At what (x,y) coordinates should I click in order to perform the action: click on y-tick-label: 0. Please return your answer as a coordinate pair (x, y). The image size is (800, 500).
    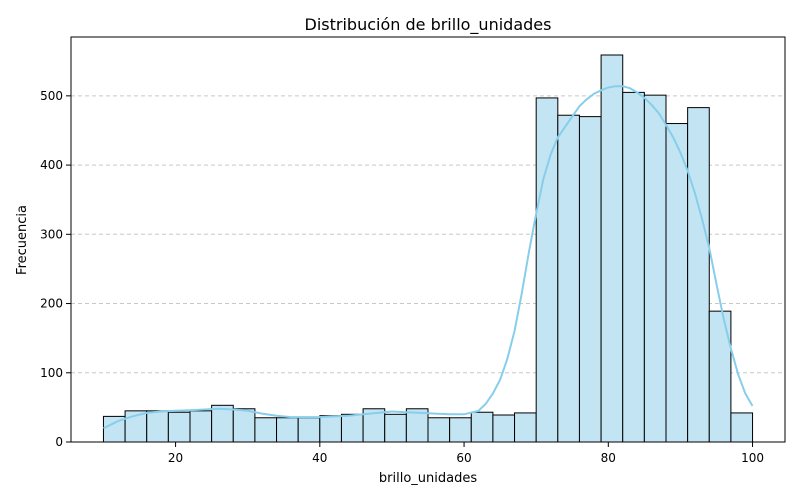
    Looking at the image, I should click on (59, 442).